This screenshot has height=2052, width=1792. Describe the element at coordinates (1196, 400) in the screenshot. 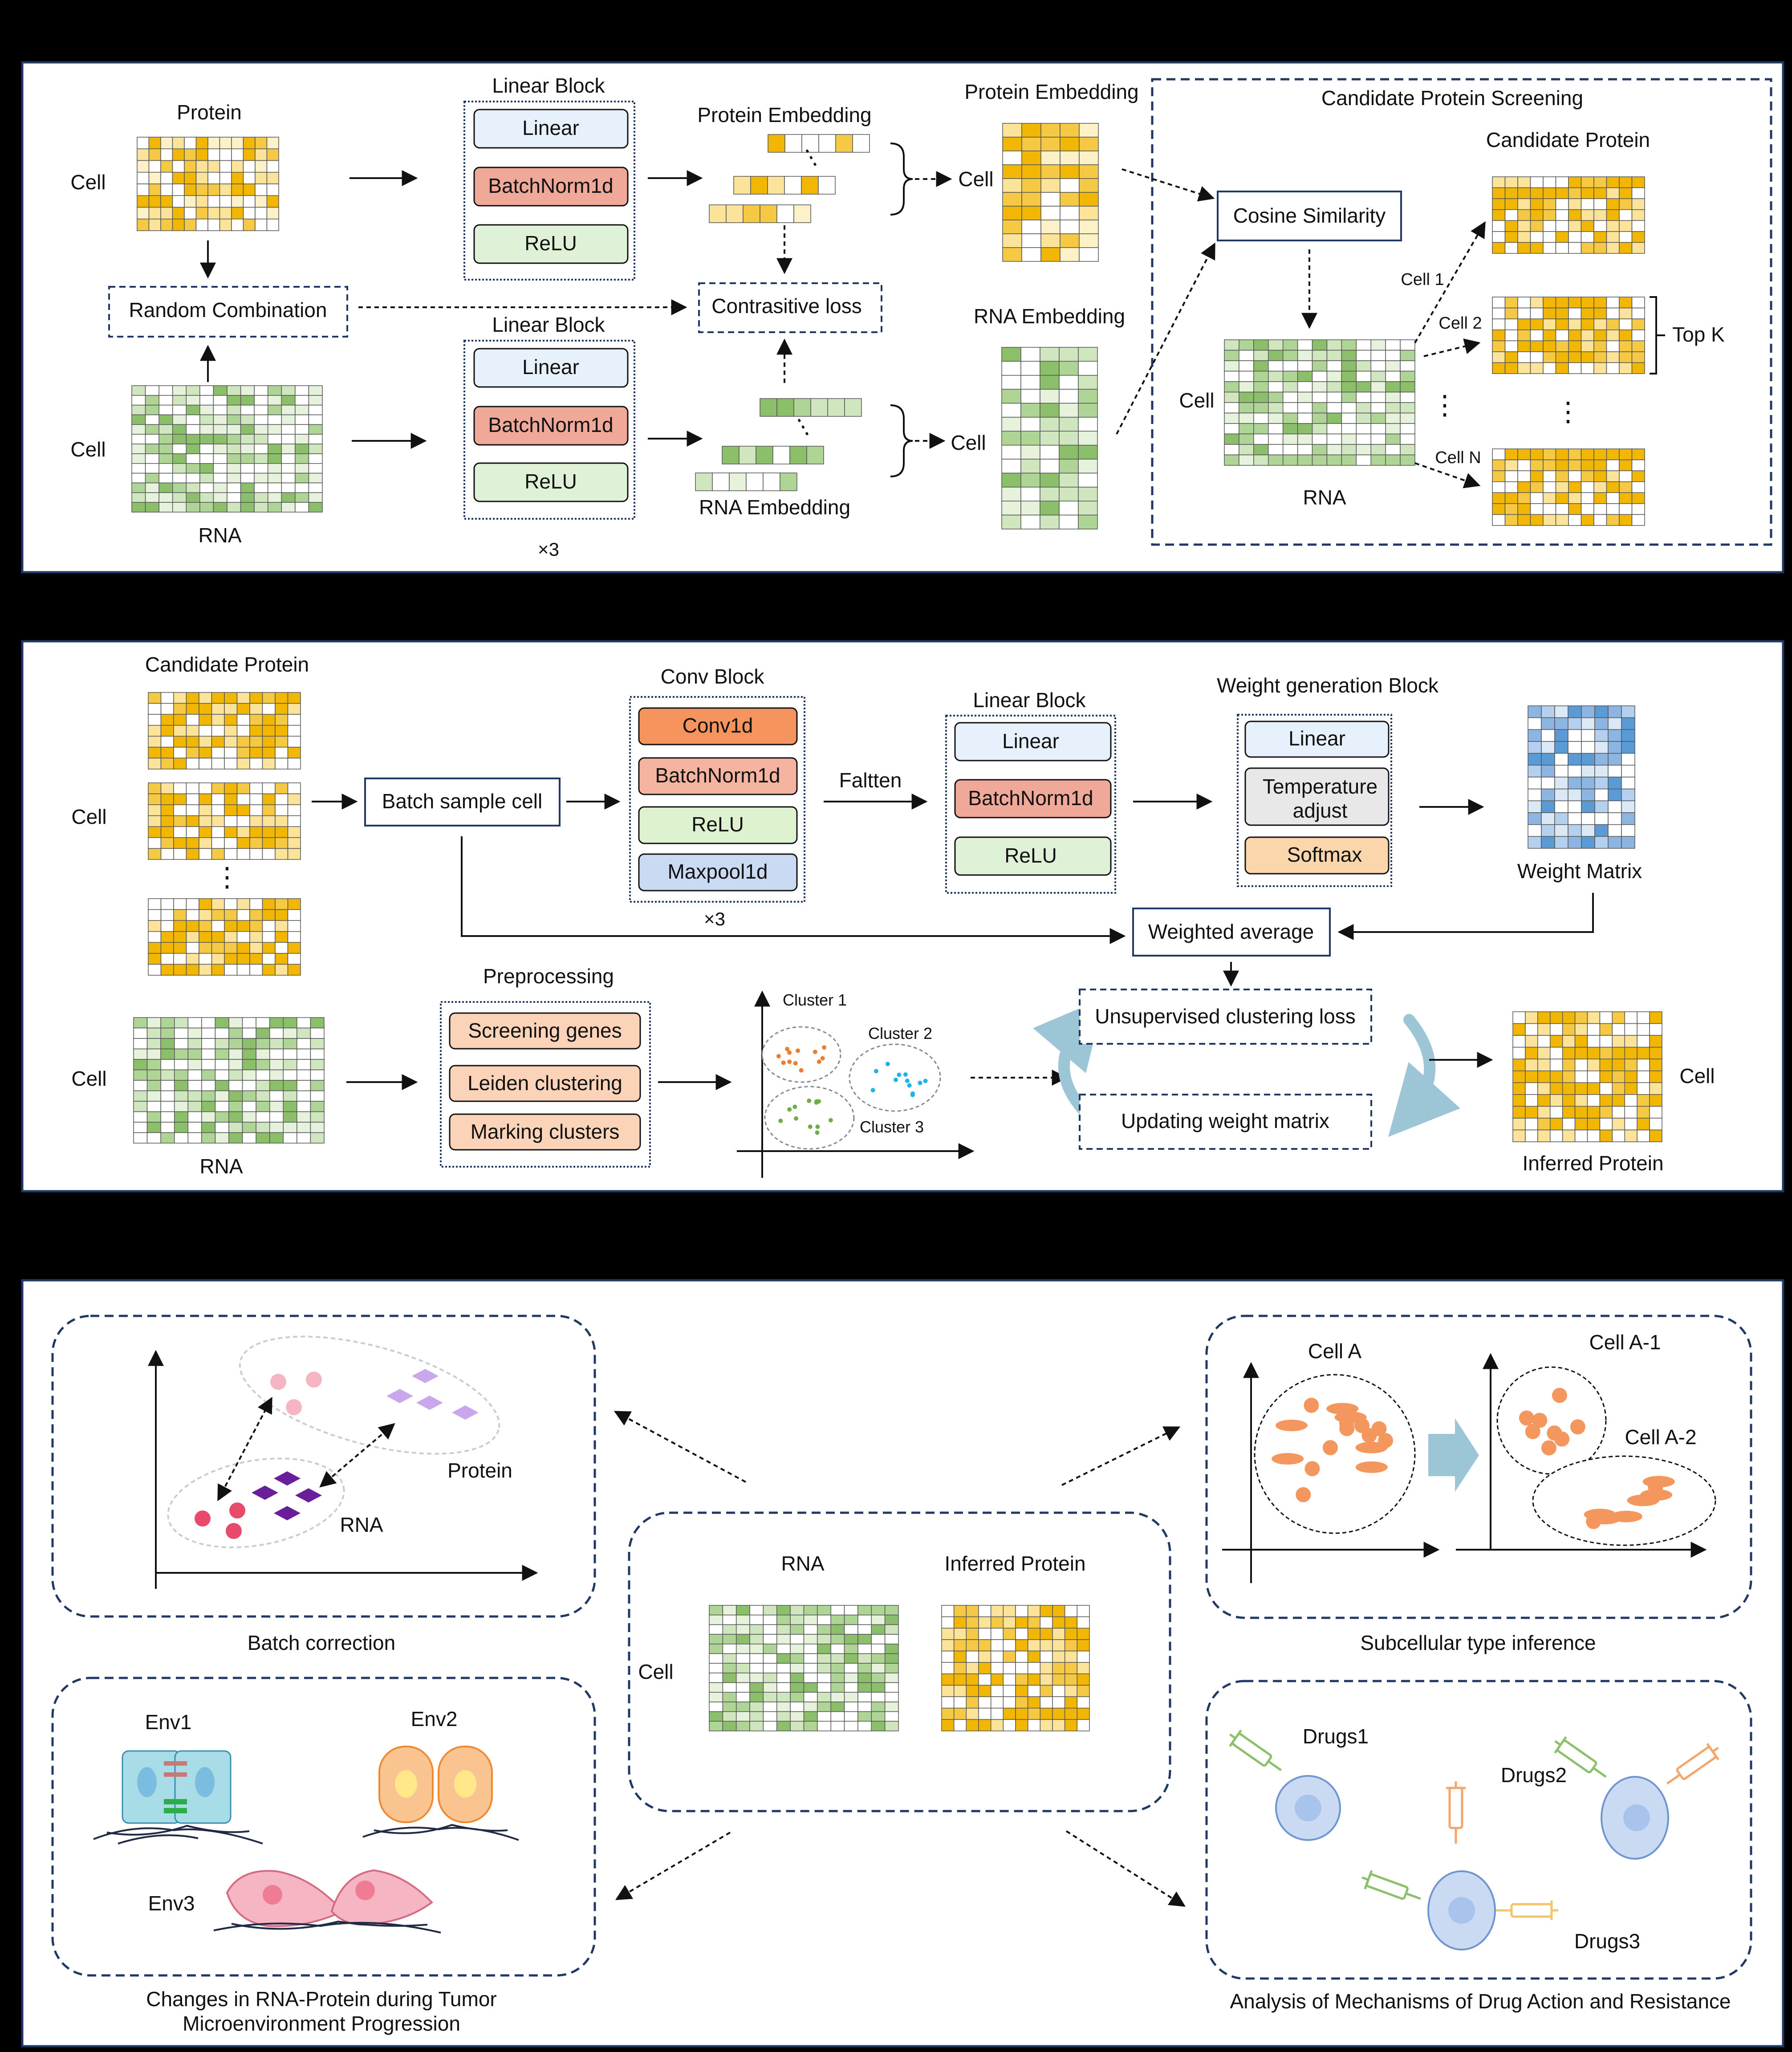

I see `cell-label-screening: Cell` at that location.